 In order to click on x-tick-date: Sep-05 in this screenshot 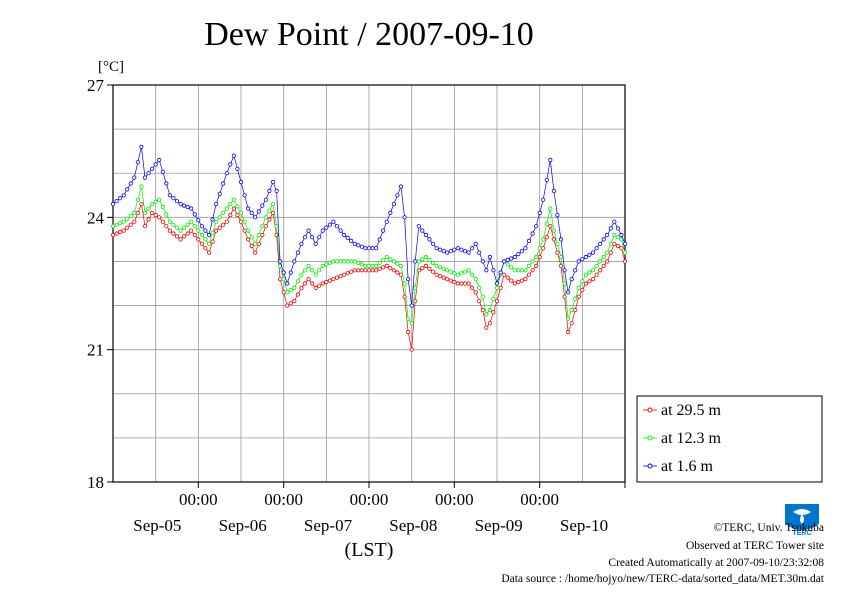, I will do `click(157, 525)`.